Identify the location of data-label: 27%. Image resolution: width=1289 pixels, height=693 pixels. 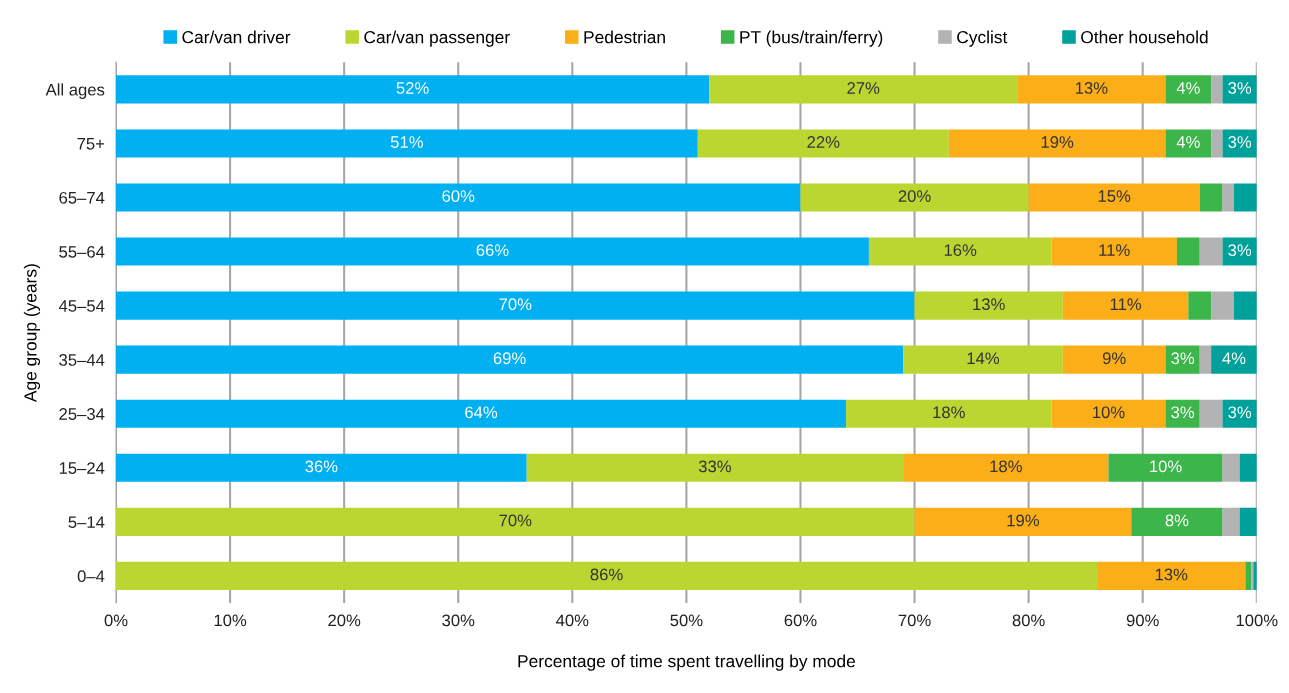
(863, 88).